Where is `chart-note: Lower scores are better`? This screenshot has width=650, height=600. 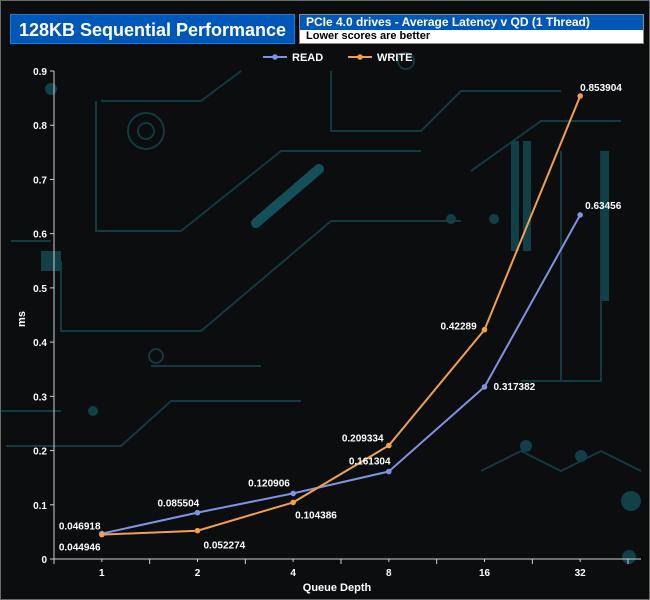 chart-note: Lower scores are better is located at coordinates (471, 36).